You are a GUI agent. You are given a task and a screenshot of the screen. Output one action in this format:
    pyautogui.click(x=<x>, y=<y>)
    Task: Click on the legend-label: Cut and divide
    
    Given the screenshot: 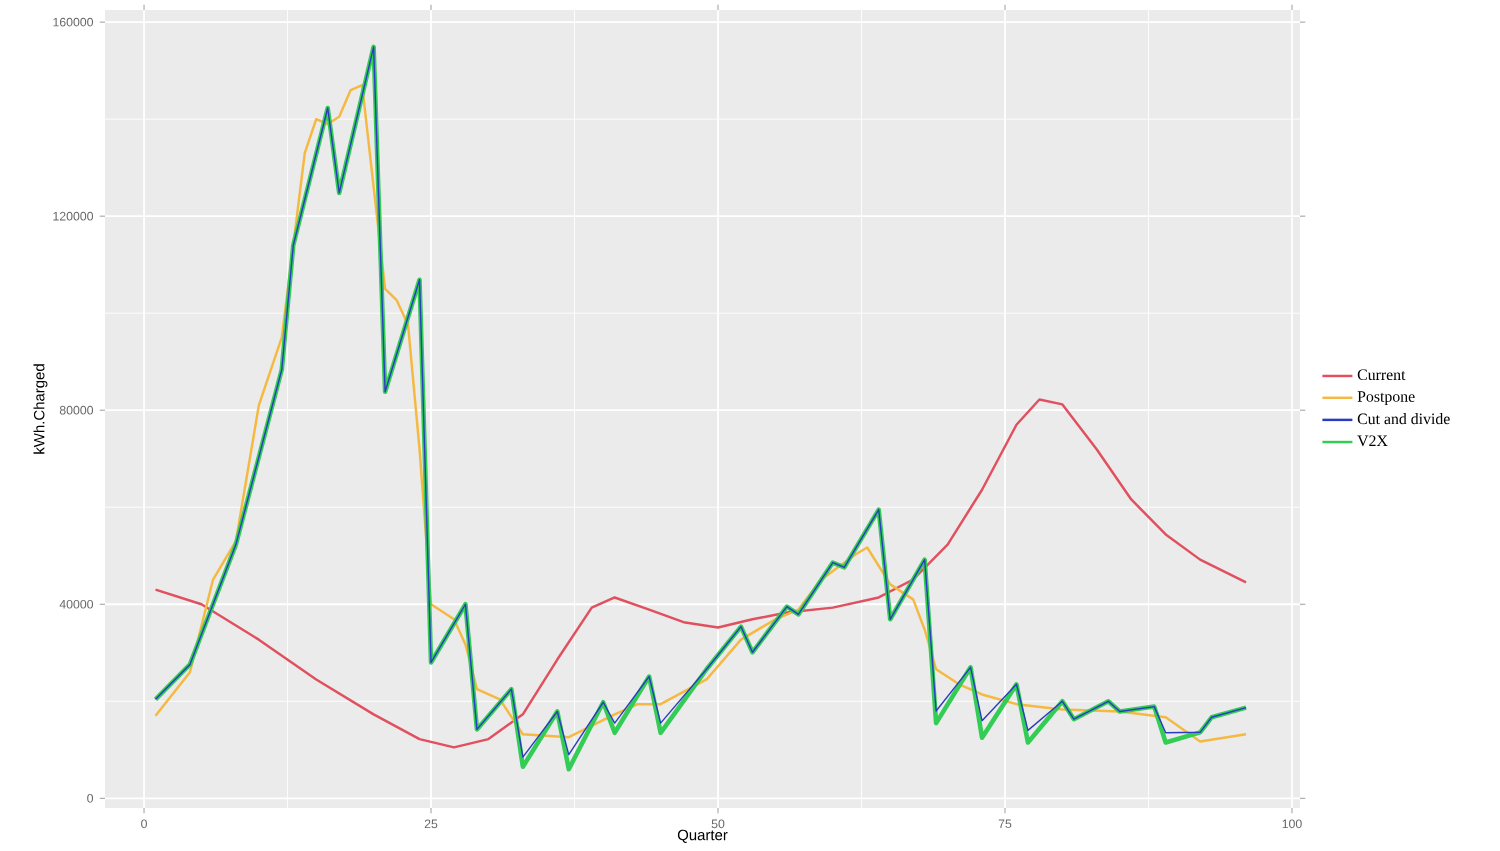 What is the action you would take?
    pyautogui.click(x=1403, y=419)
    